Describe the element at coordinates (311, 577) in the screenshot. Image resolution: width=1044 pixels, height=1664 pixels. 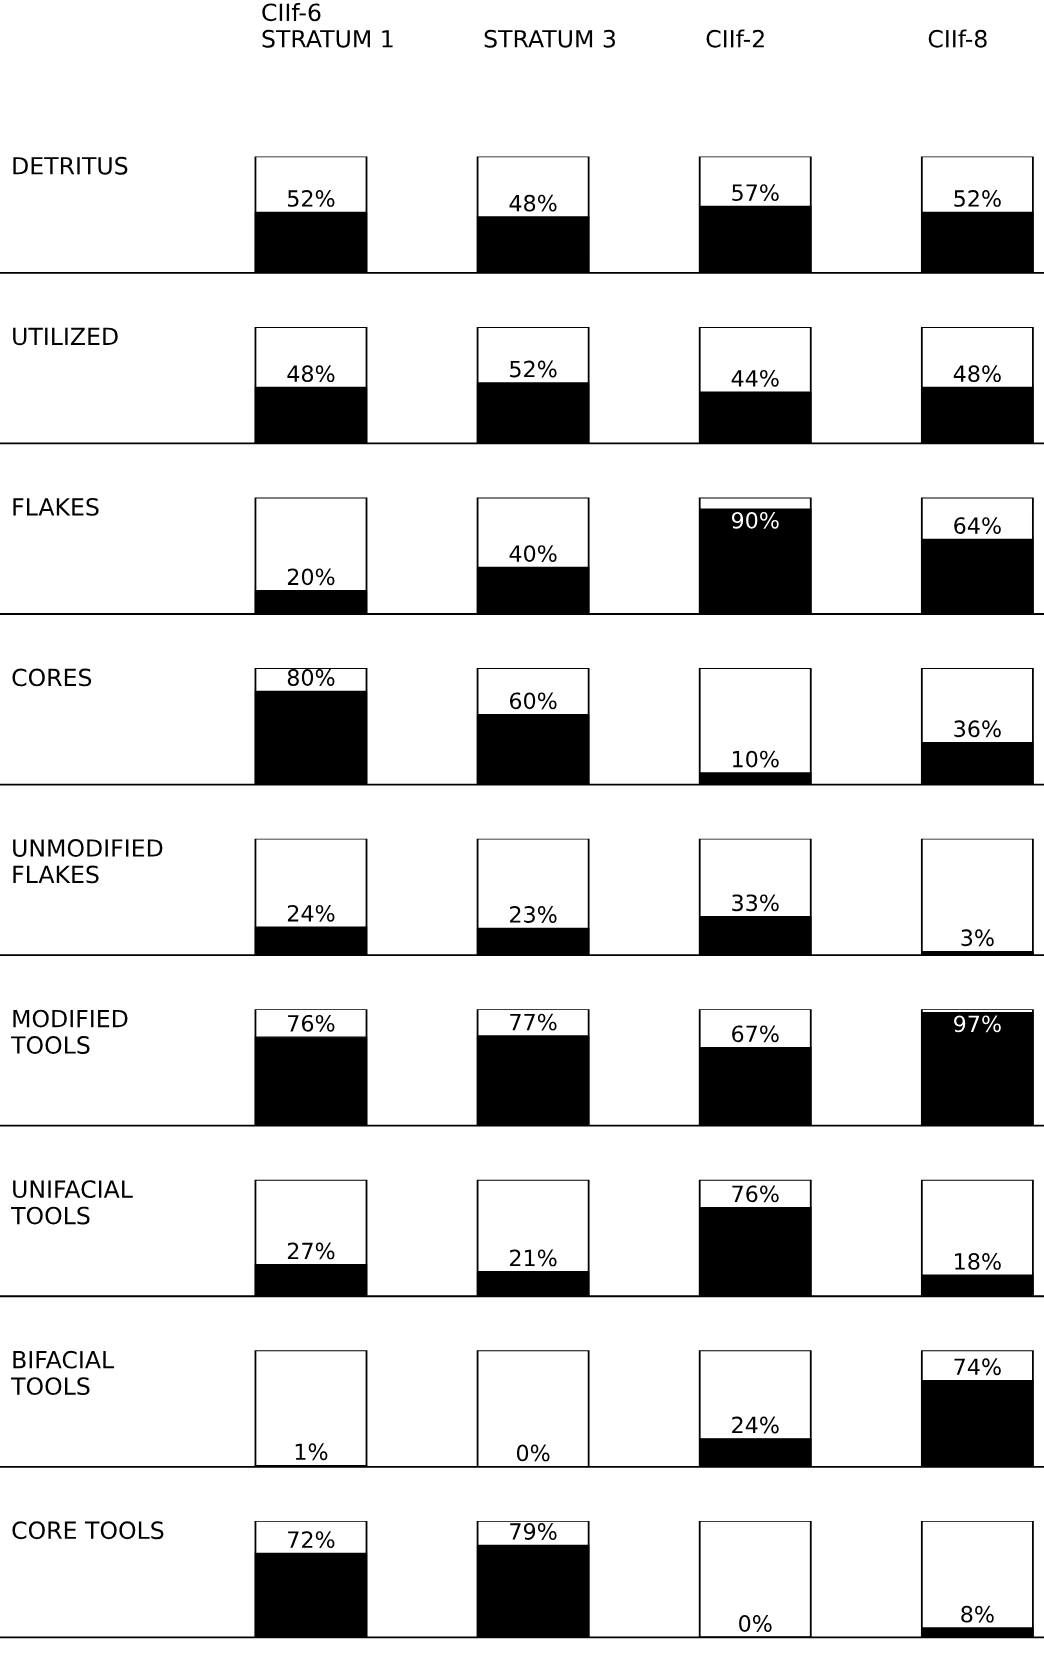
I see `data-label: 20%` at that location.